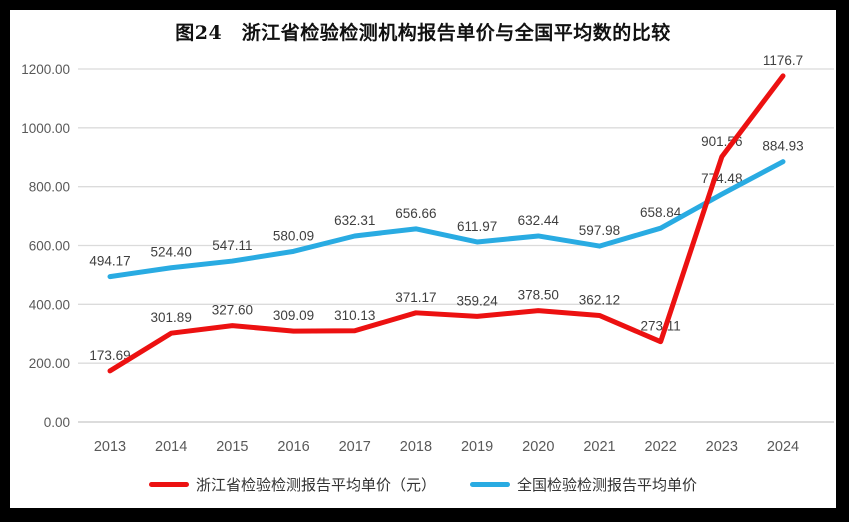  I want to click on data-label-national: 658.84, so click(661, 212).